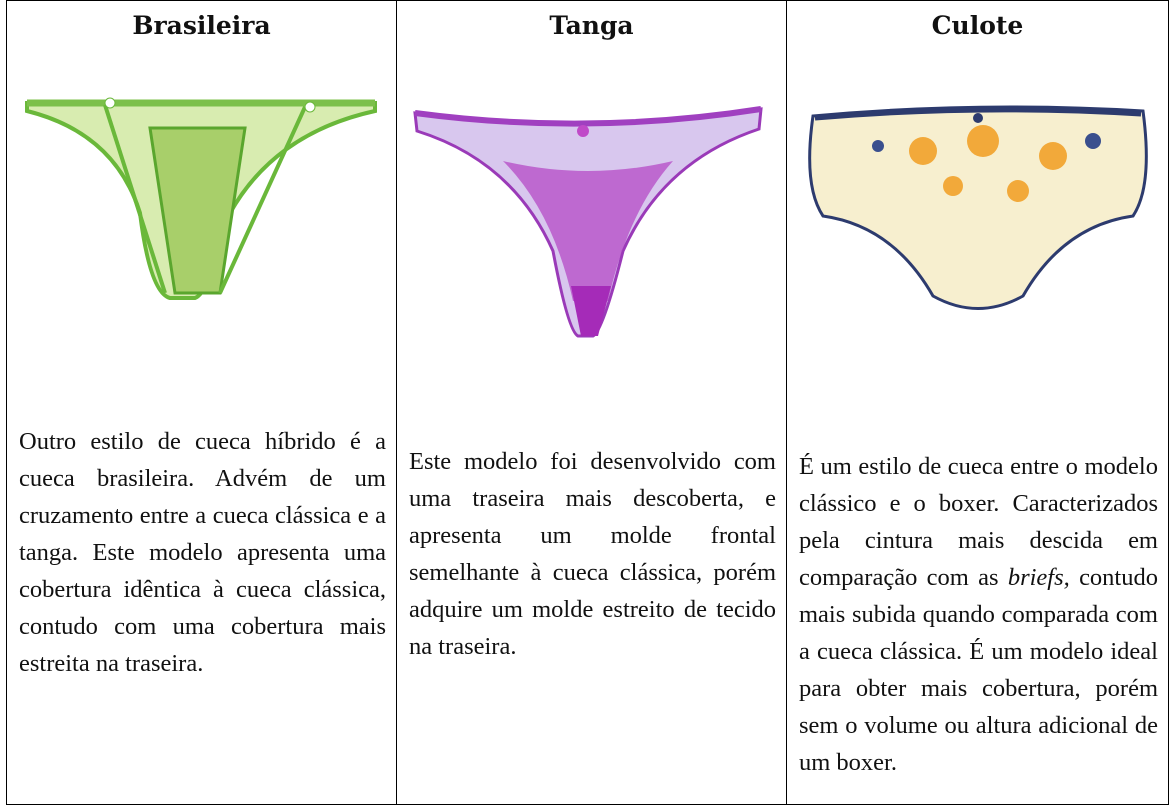 The height and width of the screenshot is (807, 1175). I want to click on column-title: Tanga, so click(591, 25).